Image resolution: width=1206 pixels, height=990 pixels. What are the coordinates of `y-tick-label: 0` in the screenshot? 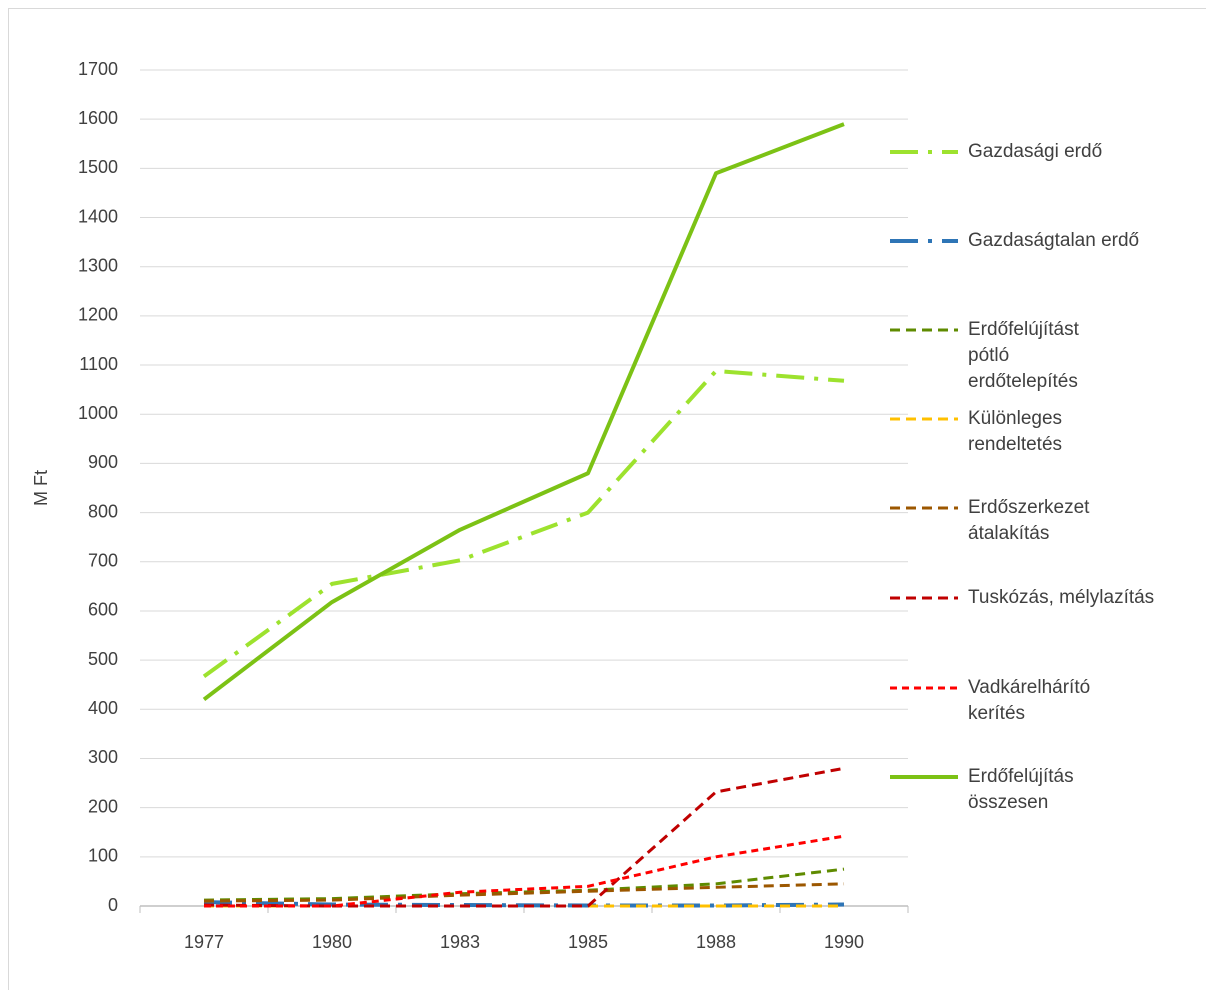 It's located at (113, 905).